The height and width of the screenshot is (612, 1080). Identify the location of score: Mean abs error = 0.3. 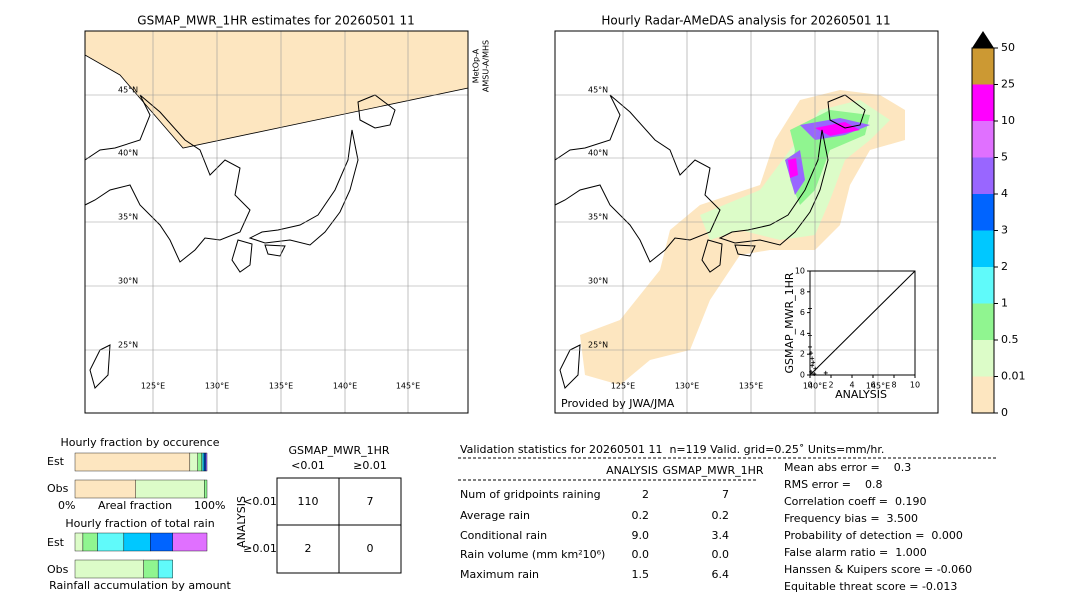
(847, 467).